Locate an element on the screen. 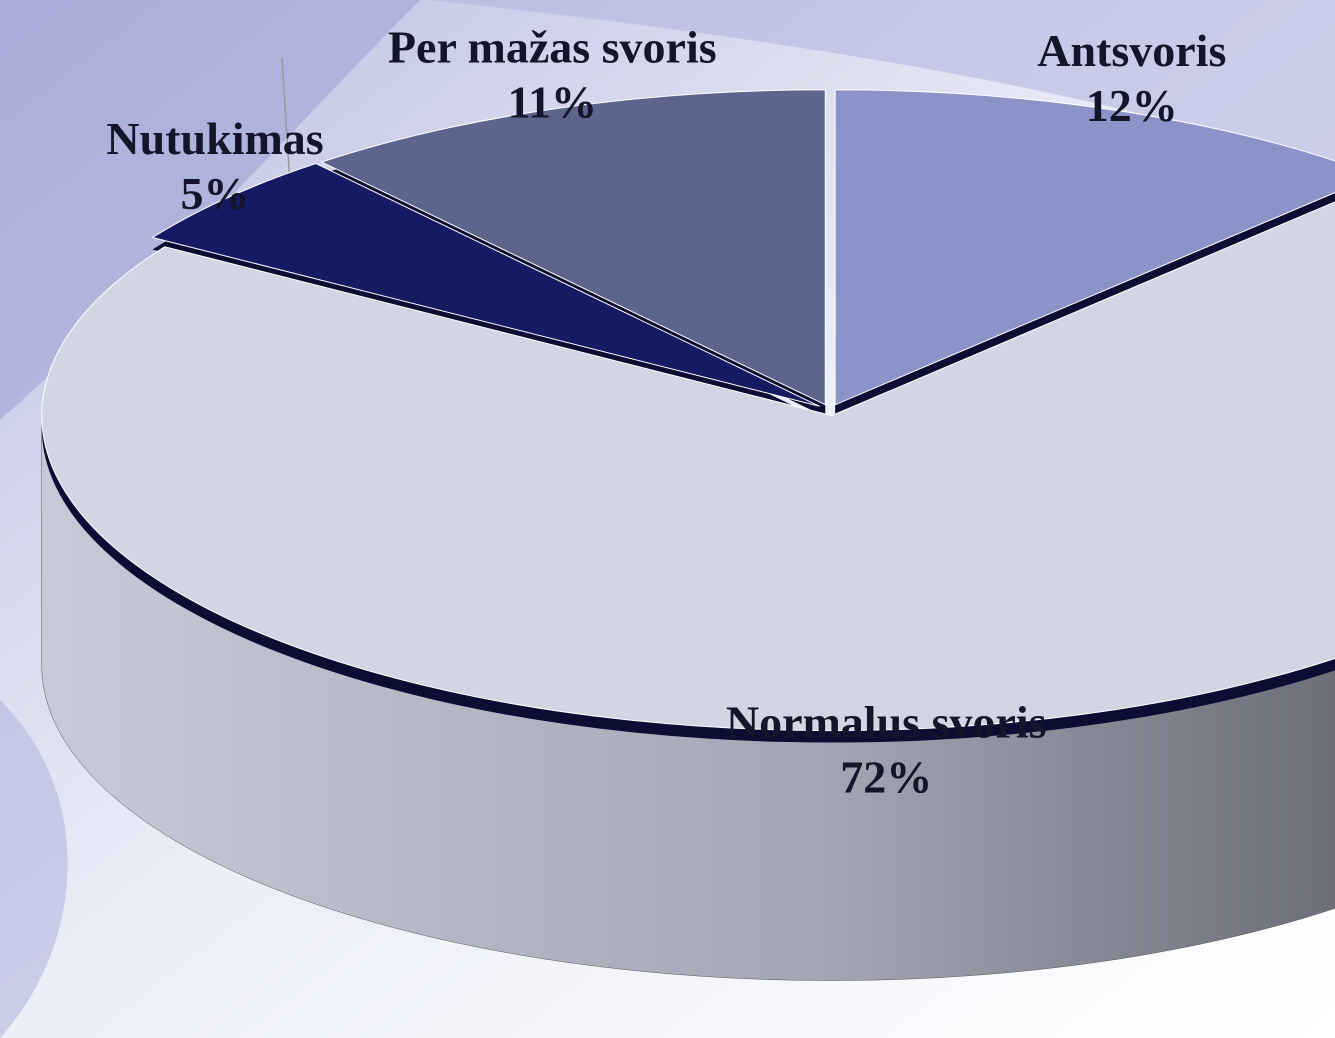 The height and width of the screenshot is (1038, 1335). leader-line is located at coordinates (286, 121).